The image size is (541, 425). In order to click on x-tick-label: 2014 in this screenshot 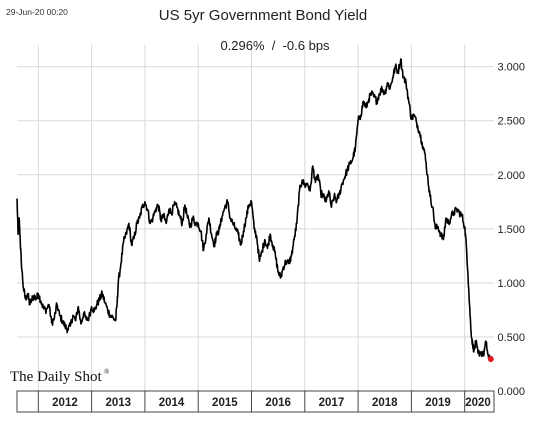, I will do `click(172, 403)`.